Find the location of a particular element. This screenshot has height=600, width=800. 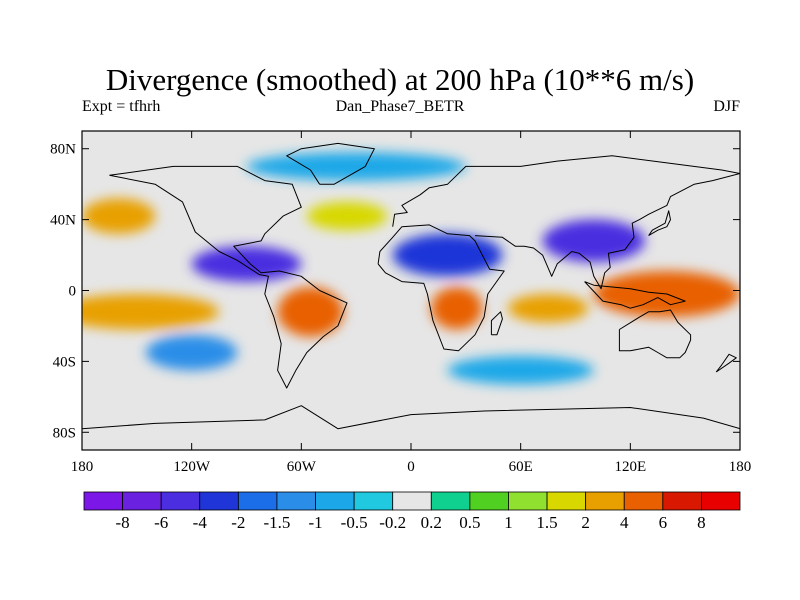

x-tick-label: 120E is located at coordinates (630, 467).